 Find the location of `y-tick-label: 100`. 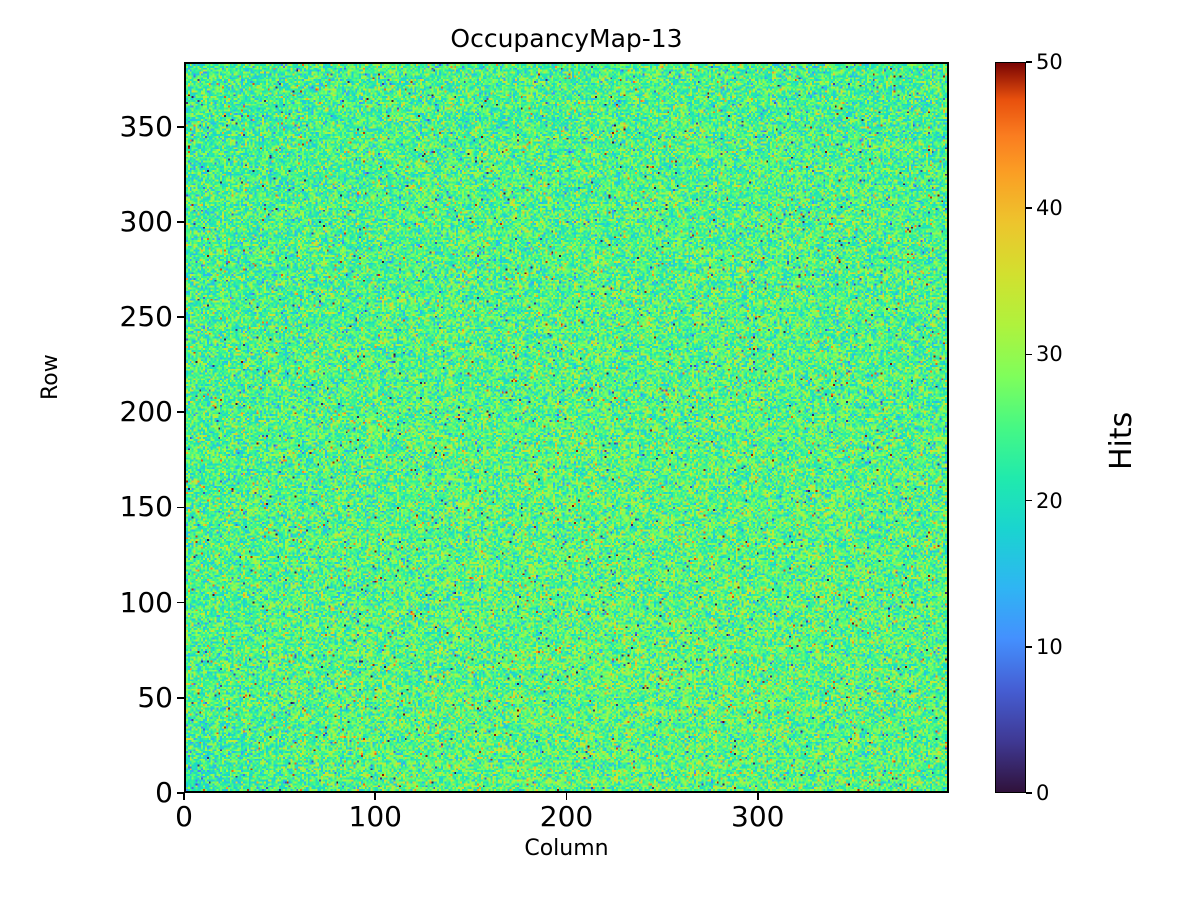

y-tick-label: 100 is located at coordinates (146, 602).